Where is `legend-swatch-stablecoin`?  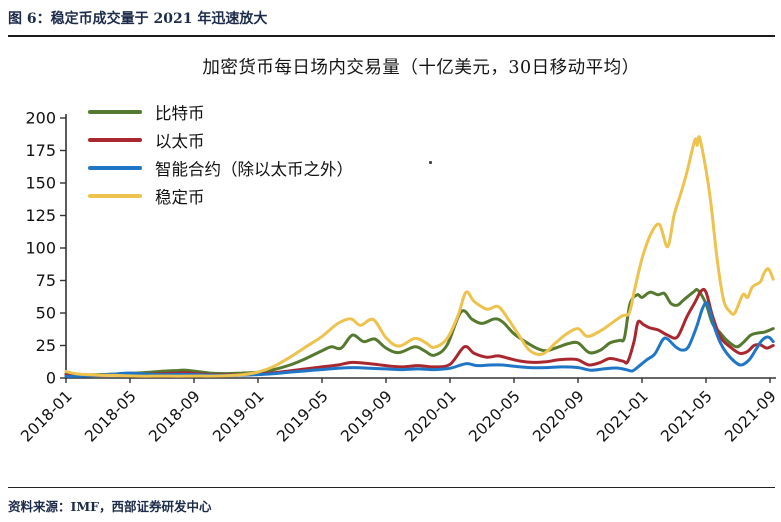
legend-swatch-stablecoin is located at coordinates (115, 196).